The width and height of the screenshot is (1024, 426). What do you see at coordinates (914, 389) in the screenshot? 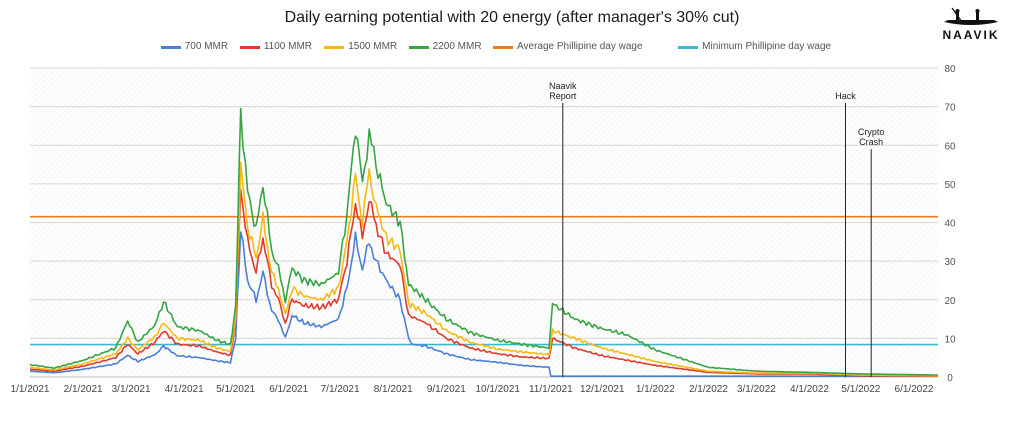
I see `x-tick-label: 6/1/2022` at bounding box center [914, 389].